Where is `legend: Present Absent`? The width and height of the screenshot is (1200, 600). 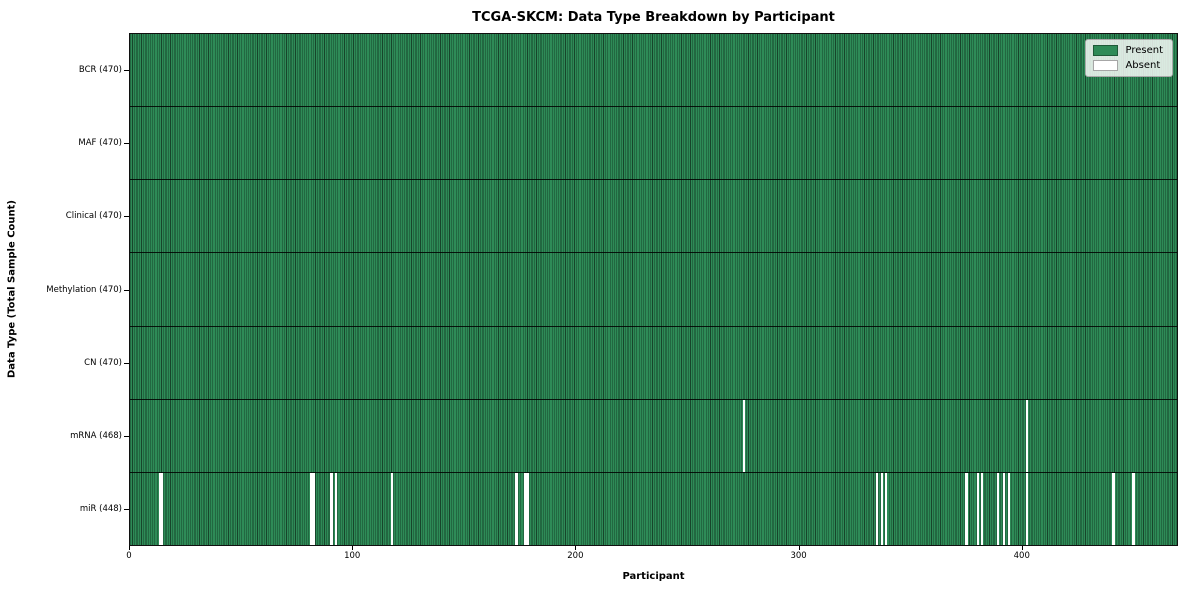 legend: Present Absent is located at coordinates (1129, 58).